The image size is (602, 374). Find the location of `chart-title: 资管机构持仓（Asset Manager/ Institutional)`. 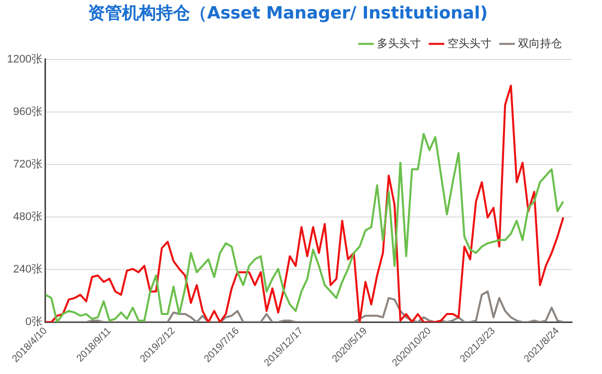

chart-title: 资管机构持仓（Asset Manager/ Institutional) is located at coordinates (288, 14).